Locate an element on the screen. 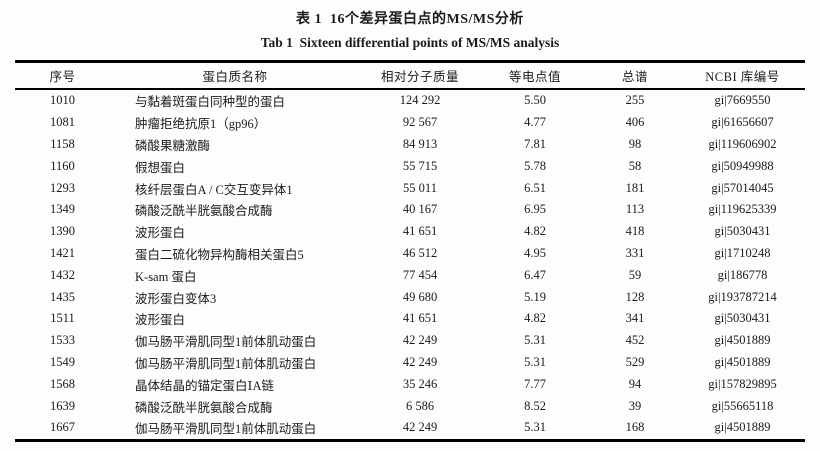 The height and width of the screenshot is (451, 820). cell-total-spectrum: 94 is located at coordinates (635, 383).